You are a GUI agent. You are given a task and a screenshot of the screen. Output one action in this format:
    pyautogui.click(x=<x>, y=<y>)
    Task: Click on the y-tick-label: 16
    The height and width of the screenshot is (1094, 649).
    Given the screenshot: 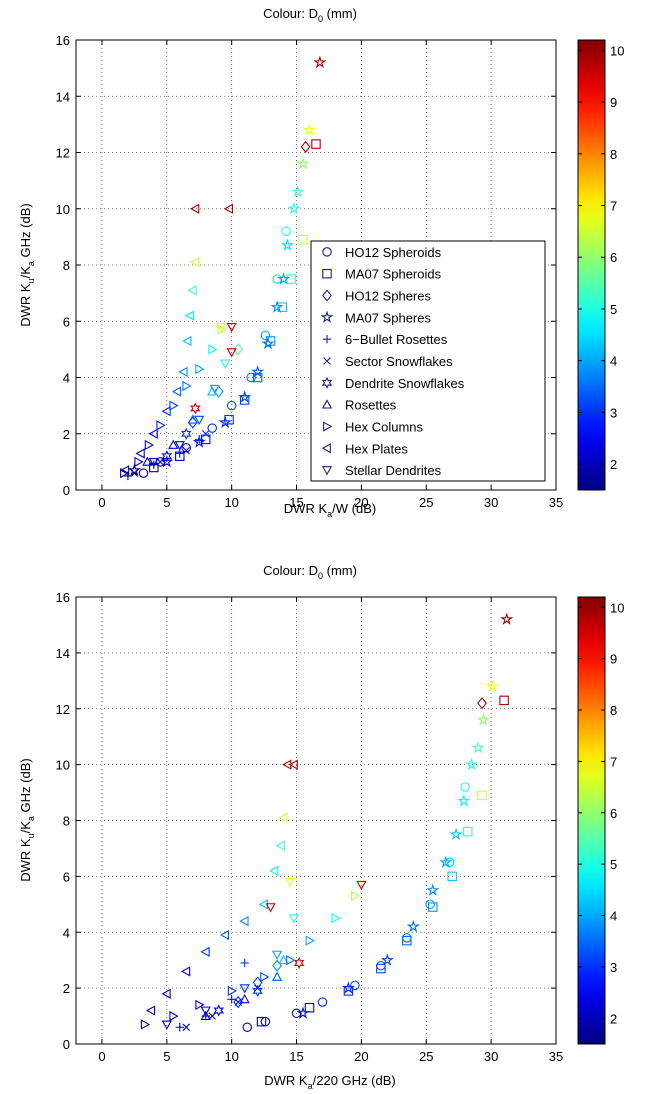 What is the action you would take?
    pyautogui.click(x=63, y=40)
    